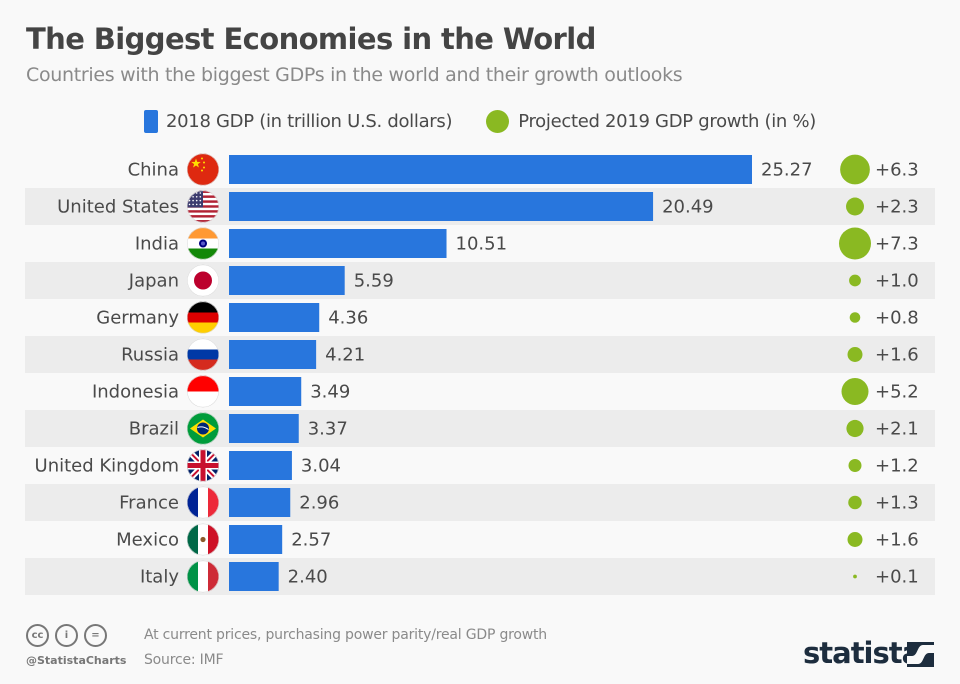  Describe the element at coordinates (374, 281) in the screenshot. I see `gdp-value-label: 5.59` at that location.